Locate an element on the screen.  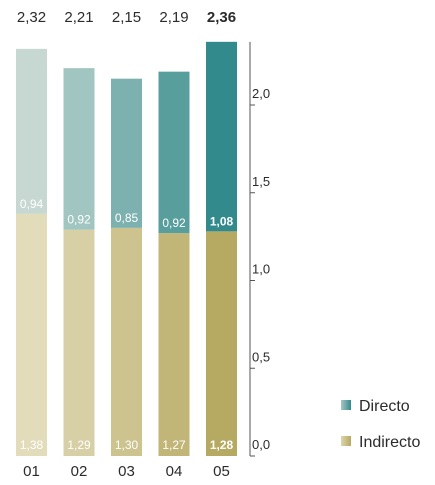
x-tick-03: 03 is located at coordinates (126, 471).